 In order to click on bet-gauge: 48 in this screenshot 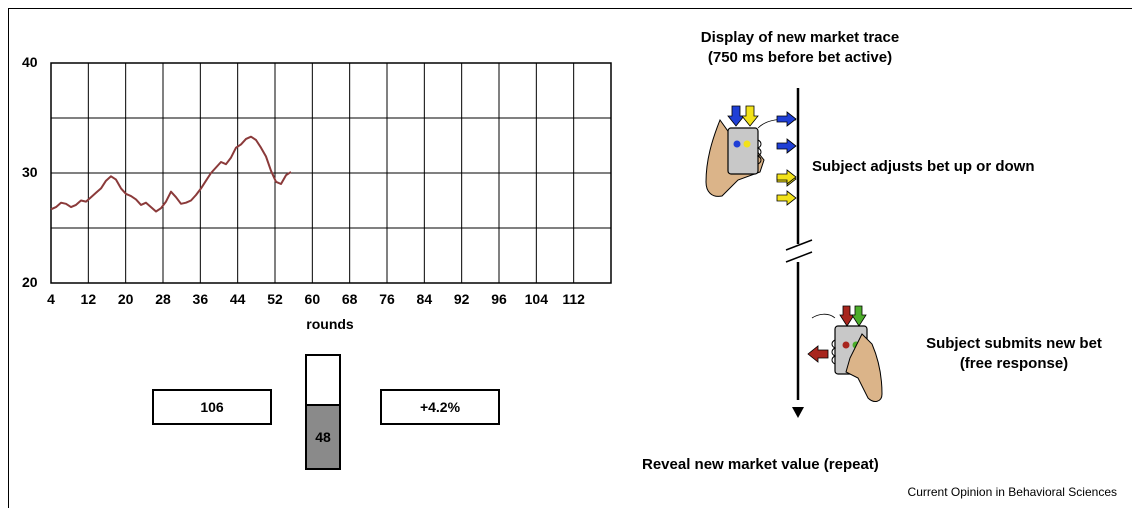, I will do `click(323, 412)`.